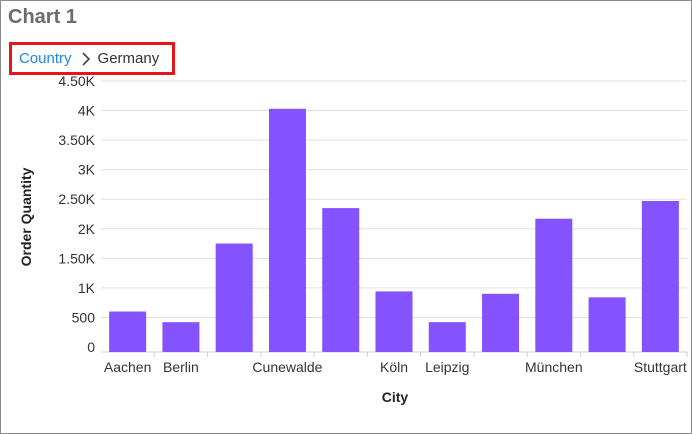 Image resolution: width=692 pixels, height=434 pixels. I want to click on breadcrumb-link-country: Country, so click(45, 58).